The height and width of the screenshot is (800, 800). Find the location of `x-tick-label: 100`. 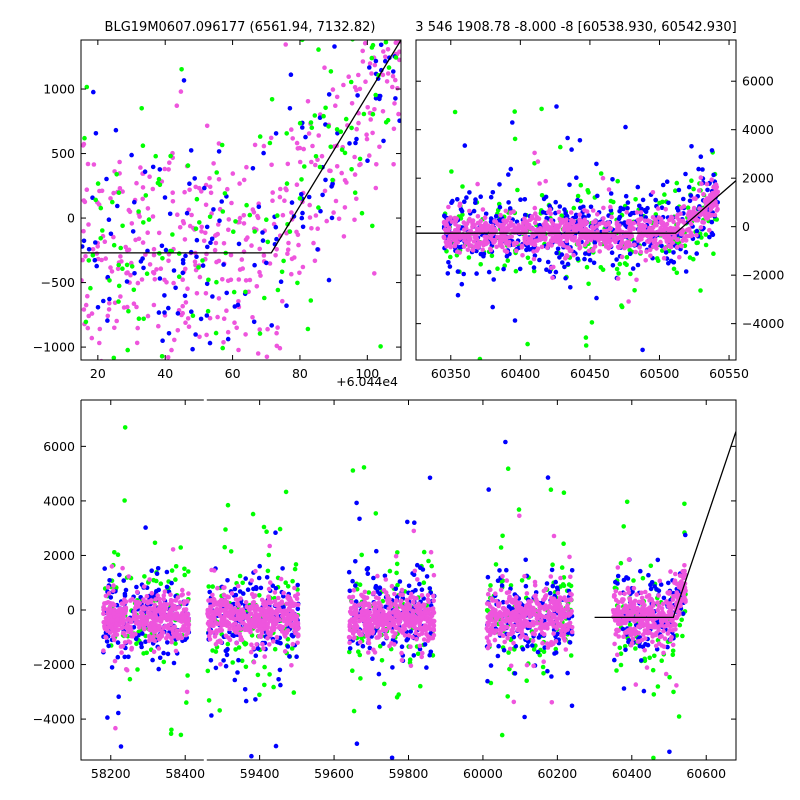

x-tick-label: 100 is located at coordinates (367, 373).